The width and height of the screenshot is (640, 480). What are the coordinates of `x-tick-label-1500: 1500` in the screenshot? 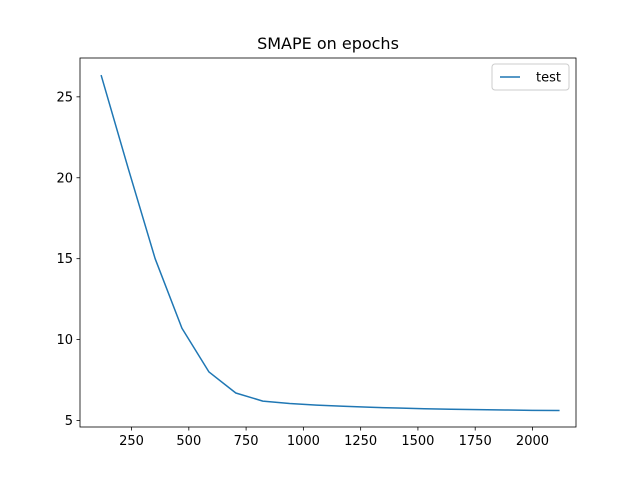 It's located at (417, 441).